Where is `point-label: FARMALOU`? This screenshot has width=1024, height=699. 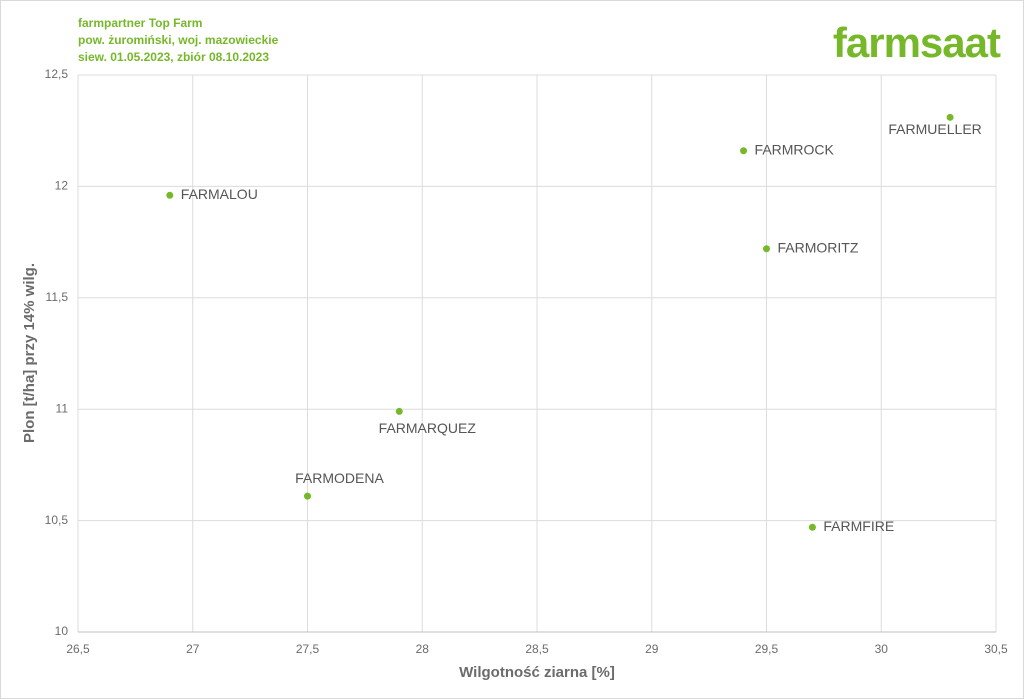
point-label: FARMALOU is located at coordinates (219, 194).